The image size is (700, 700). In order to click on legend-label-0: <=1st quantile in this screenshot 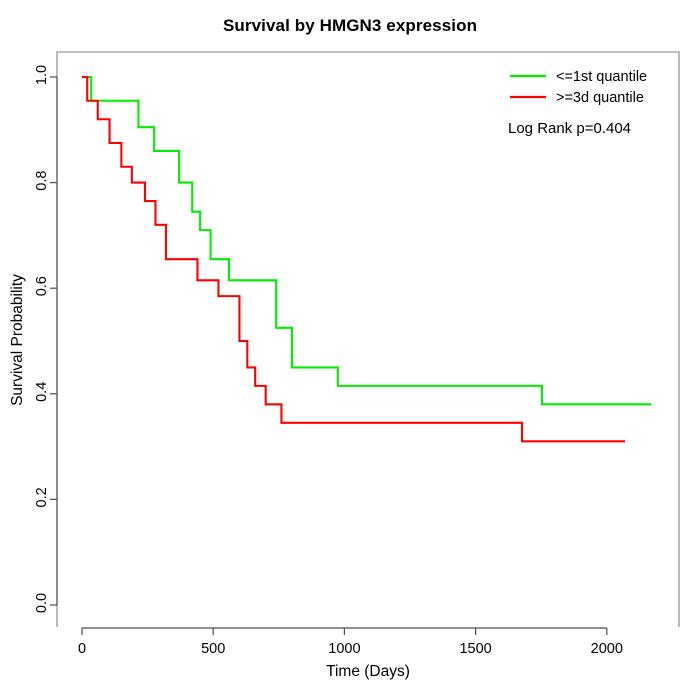, I will do `click(601, 77)`.